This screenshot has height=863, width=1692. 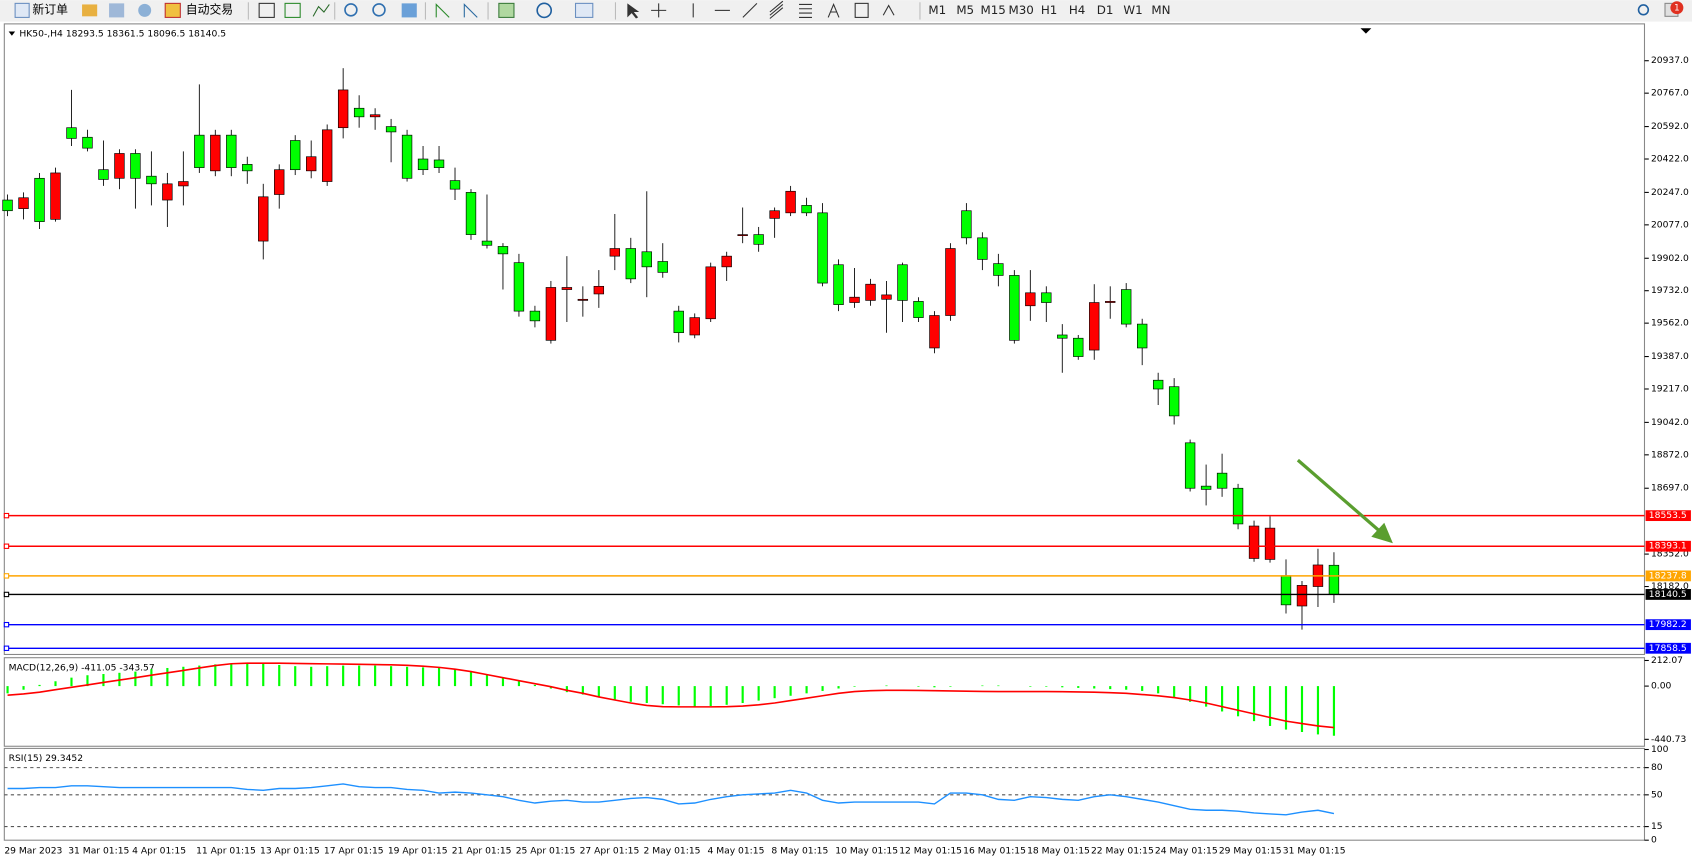 What do you see at coordinates (209, 9) in the screenshot?
I see `auto-trading-button: 自动交易` at bounding box center [209, 9].